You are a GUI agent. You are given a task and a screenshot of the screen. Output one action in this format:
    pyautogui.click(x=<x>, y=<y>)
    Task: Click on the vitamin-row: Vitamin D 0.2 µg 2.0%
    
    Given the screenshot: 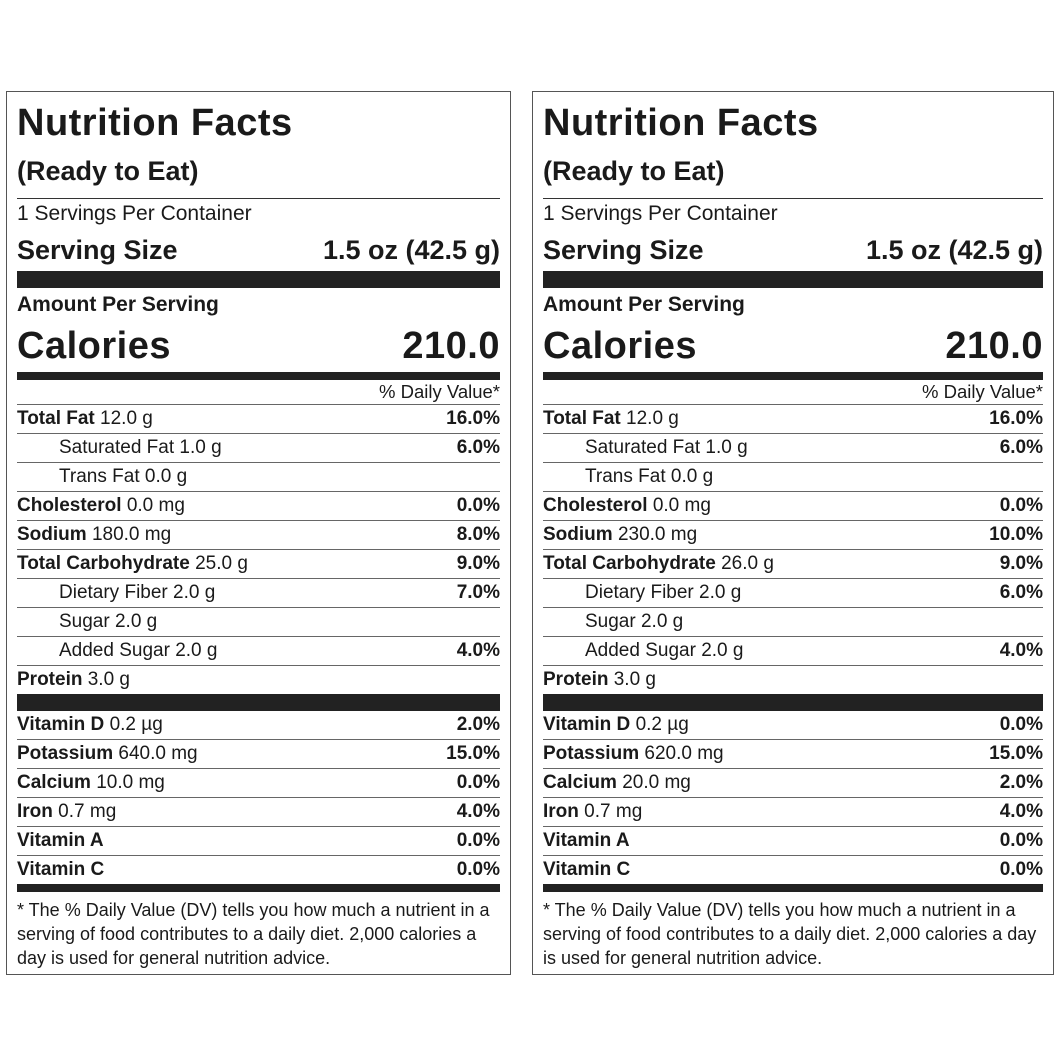 What is the action you would take?
    pyautogui.click(x=258, y=725)
    